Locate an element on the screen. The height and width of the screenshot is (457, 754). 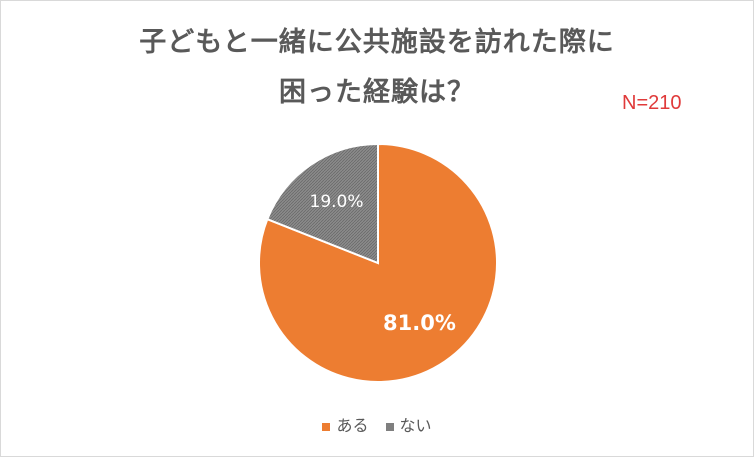
legend-item-aru: ある is located at coordinates (345, 424).